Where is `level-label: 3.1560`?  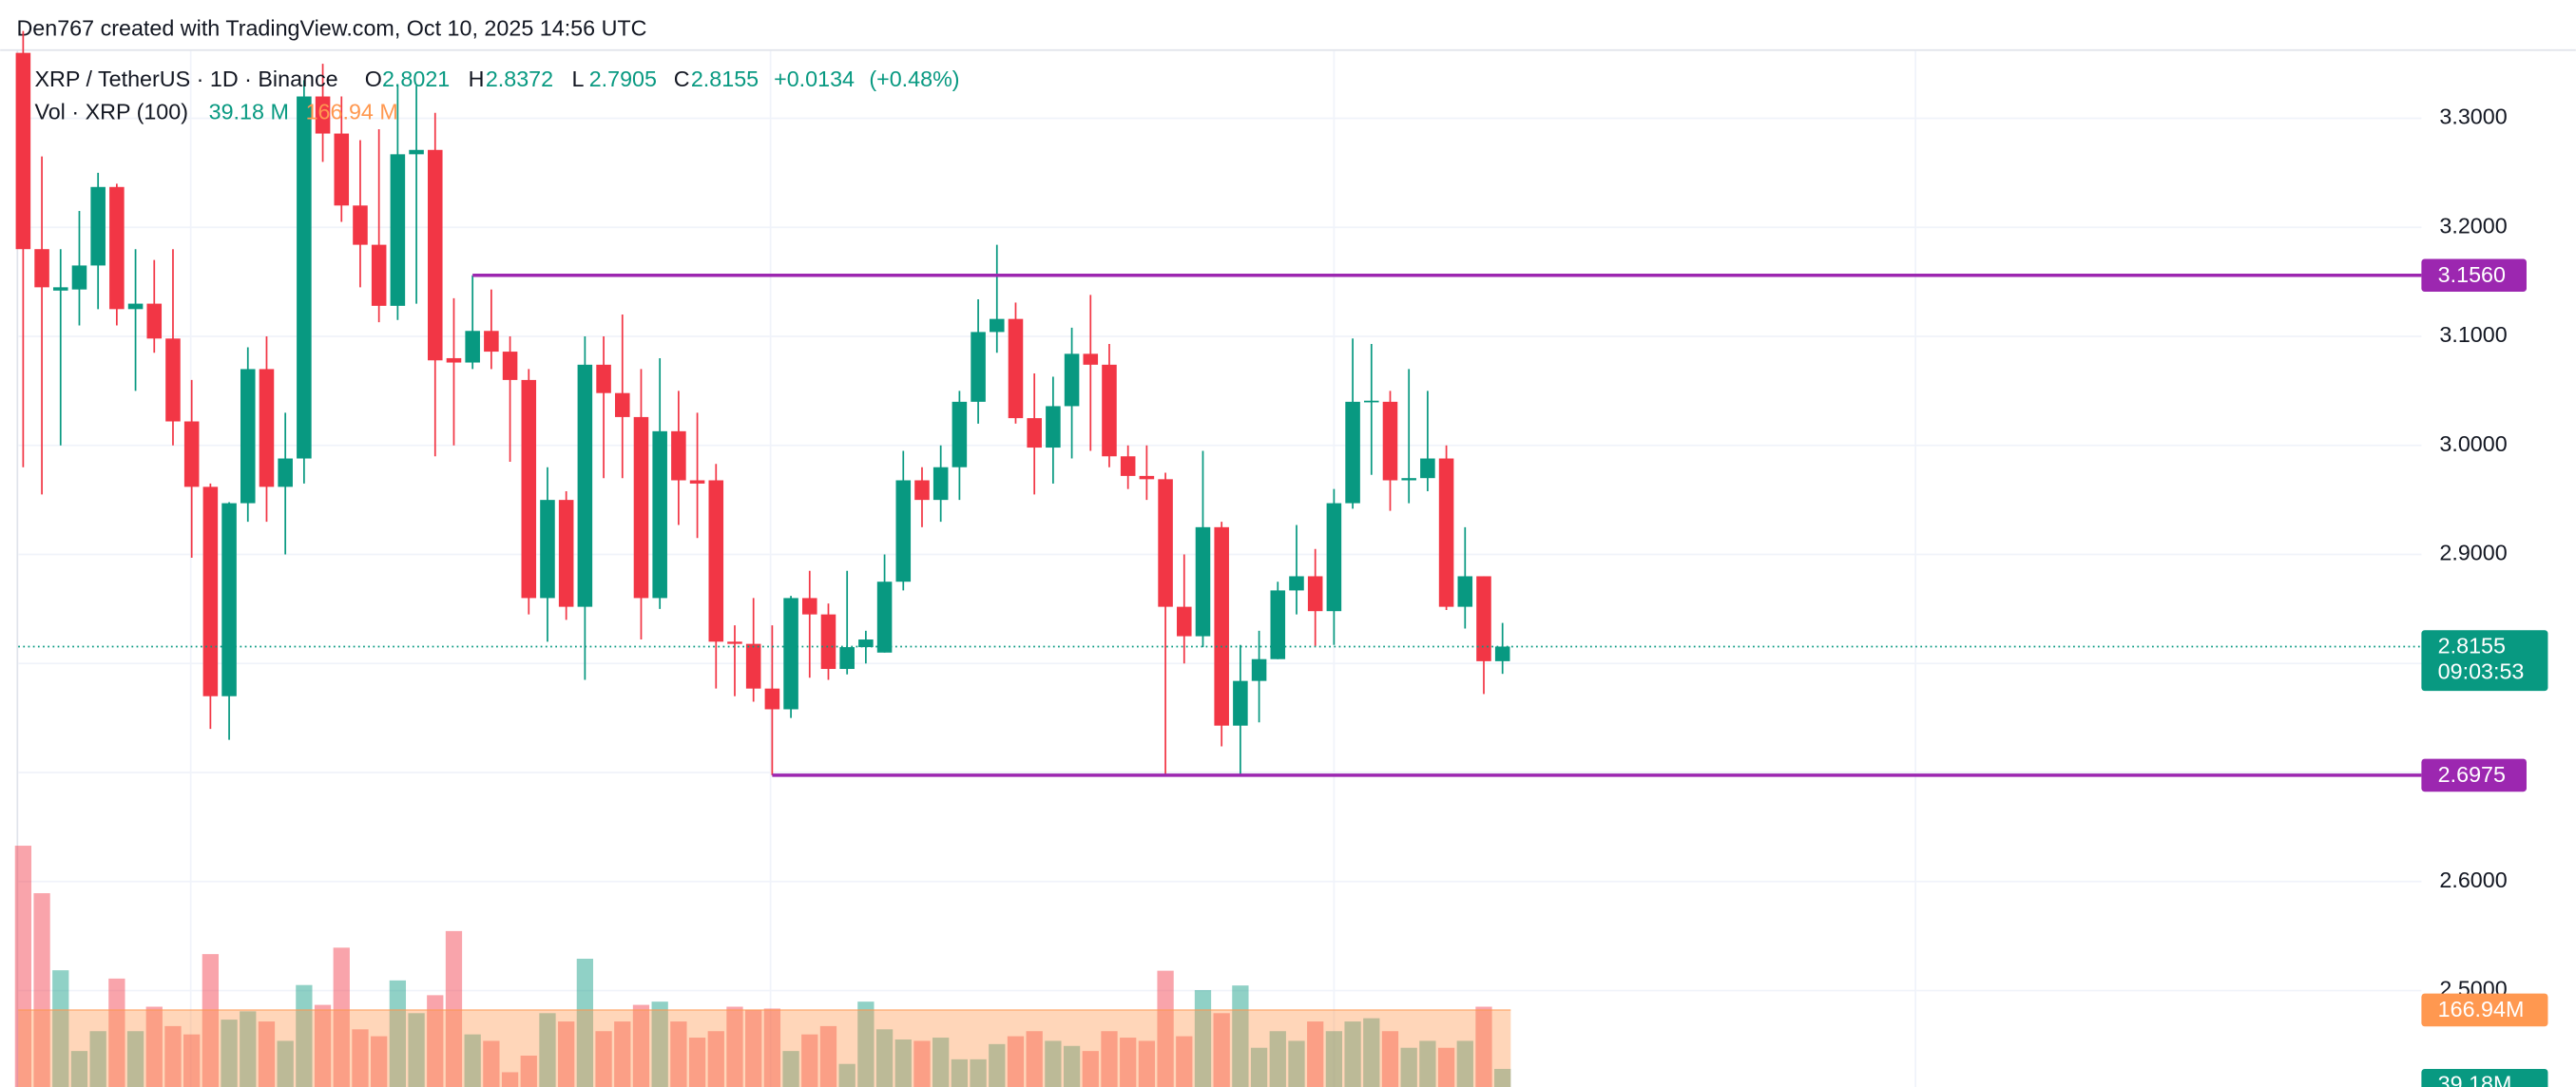 level-label: 3.1560 is located at coordinates (2472, 274).